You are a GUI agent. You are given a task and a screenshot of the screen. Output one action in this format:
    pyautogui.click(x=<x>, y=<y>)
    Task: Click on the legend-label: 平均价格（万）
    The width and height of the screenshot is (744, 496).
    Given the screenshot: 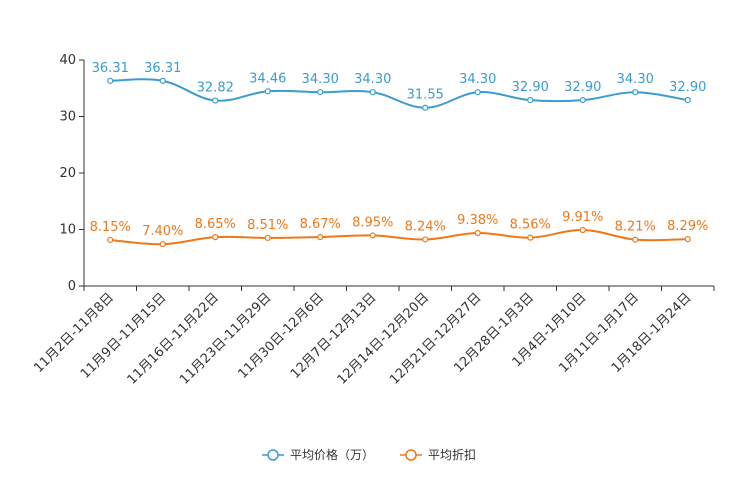 What is the action you would take?
    pyautogui.click(x=332, y=454)
    